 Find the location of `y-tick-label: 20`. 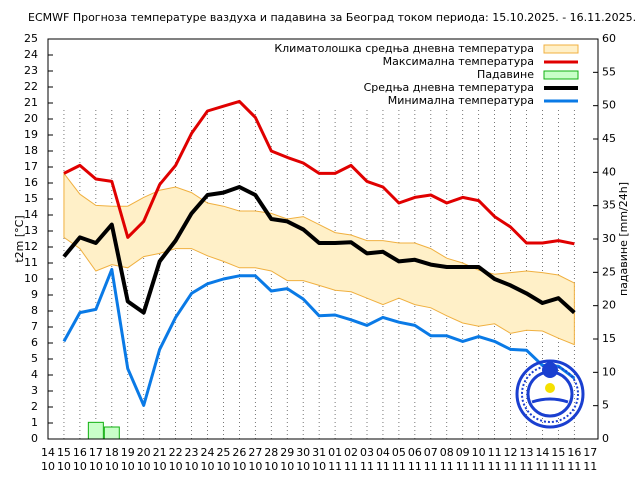

y-tick-label: 20 is located at coordinates (31, 118).